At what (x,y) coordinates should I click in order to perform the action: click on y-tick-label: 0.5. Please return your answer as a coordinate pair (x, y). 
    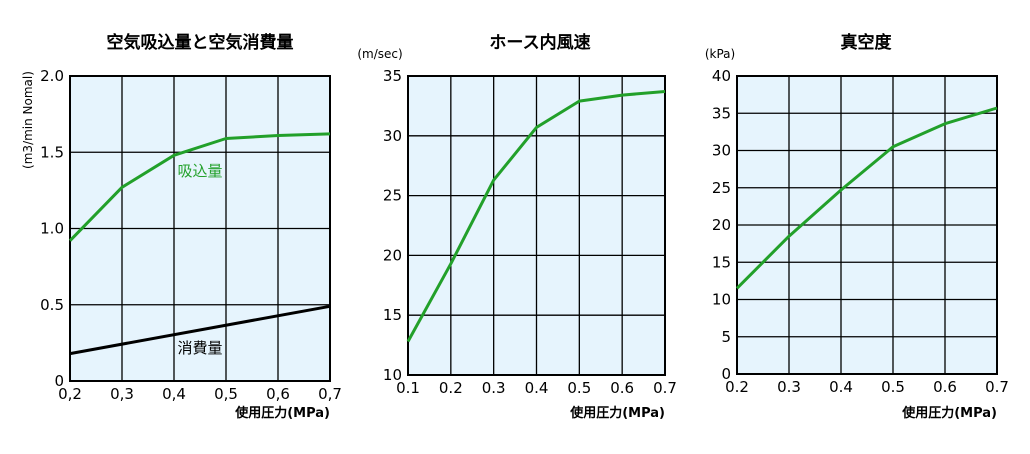
    Looking at the image, I should click on (52, 305).